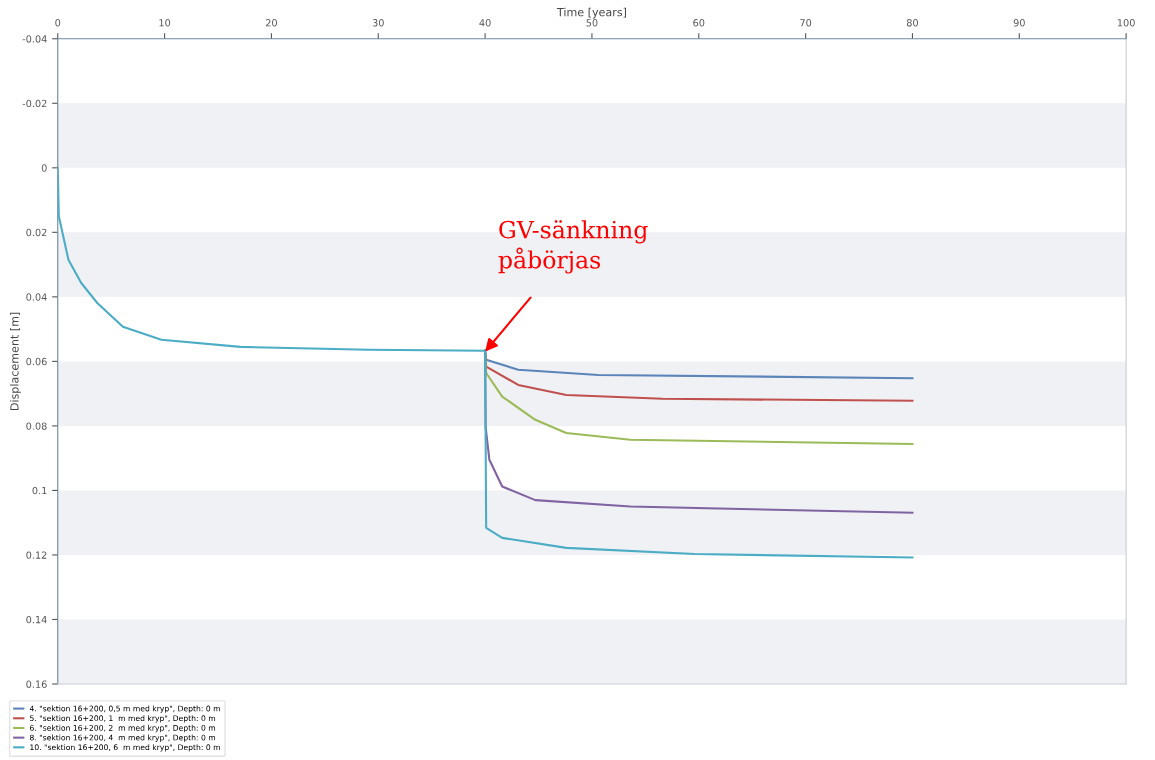  Describe the element at coordinates (39, 490) in the screenshot. I see `y-tick-label: 0.1` at that location.